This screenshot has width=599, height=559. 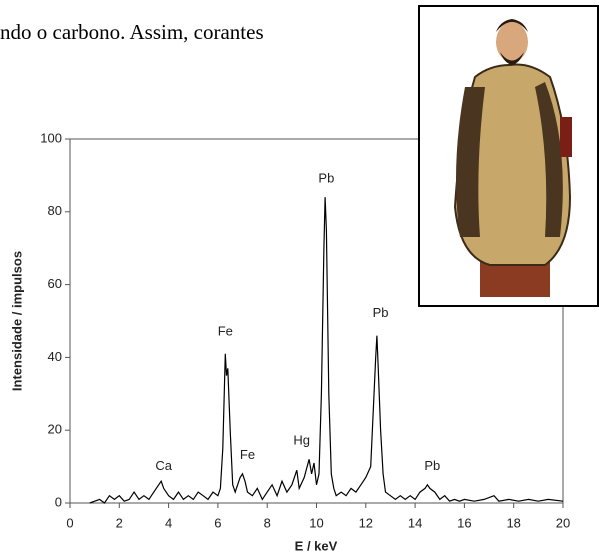 What do you see at coordinates (470, 162) in the screenshot?
I see `cloak-left` at bounding box center [470, 162].